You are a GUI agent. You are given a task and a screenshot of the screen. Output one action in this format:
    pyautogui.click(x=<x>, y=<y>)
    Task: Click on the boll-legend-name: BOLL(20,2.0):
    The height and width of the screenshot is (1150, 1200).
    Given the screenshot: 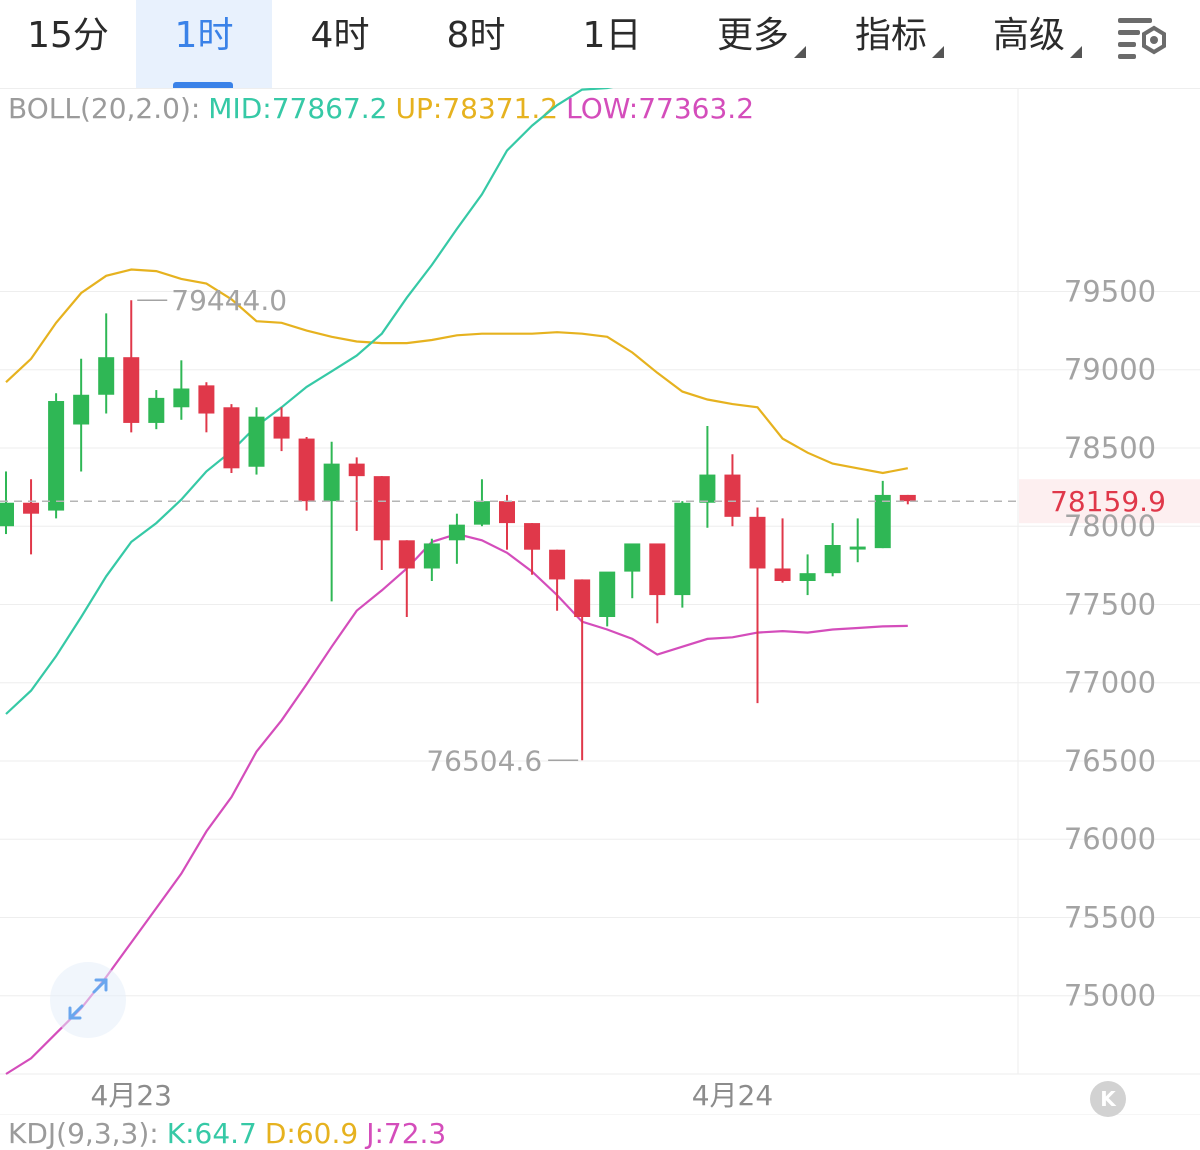 What is the action you would take?
    pyautogui.click(x=104, y=108)
    